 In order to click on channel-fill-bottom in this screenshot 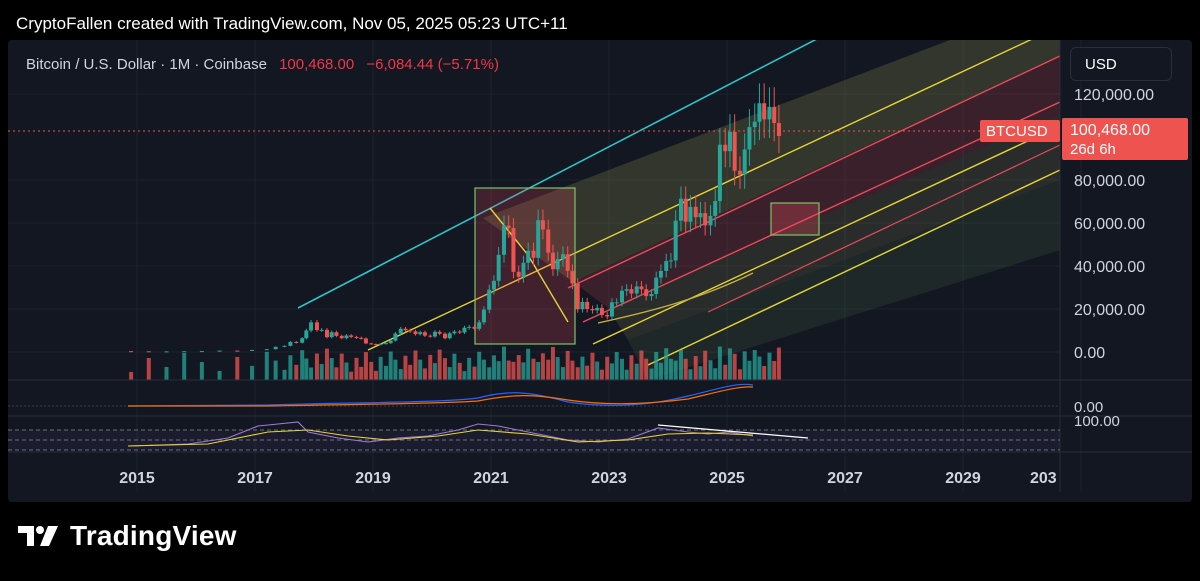, I will do `click(844, 280)`.